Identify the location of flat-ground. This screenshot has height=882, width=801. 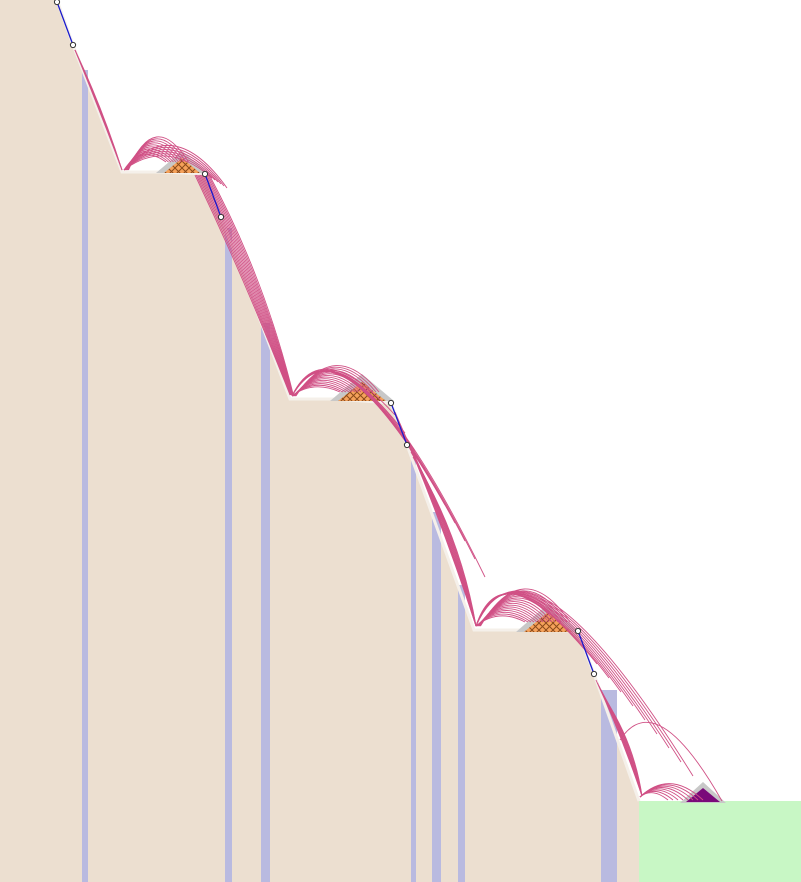
(720, 841).